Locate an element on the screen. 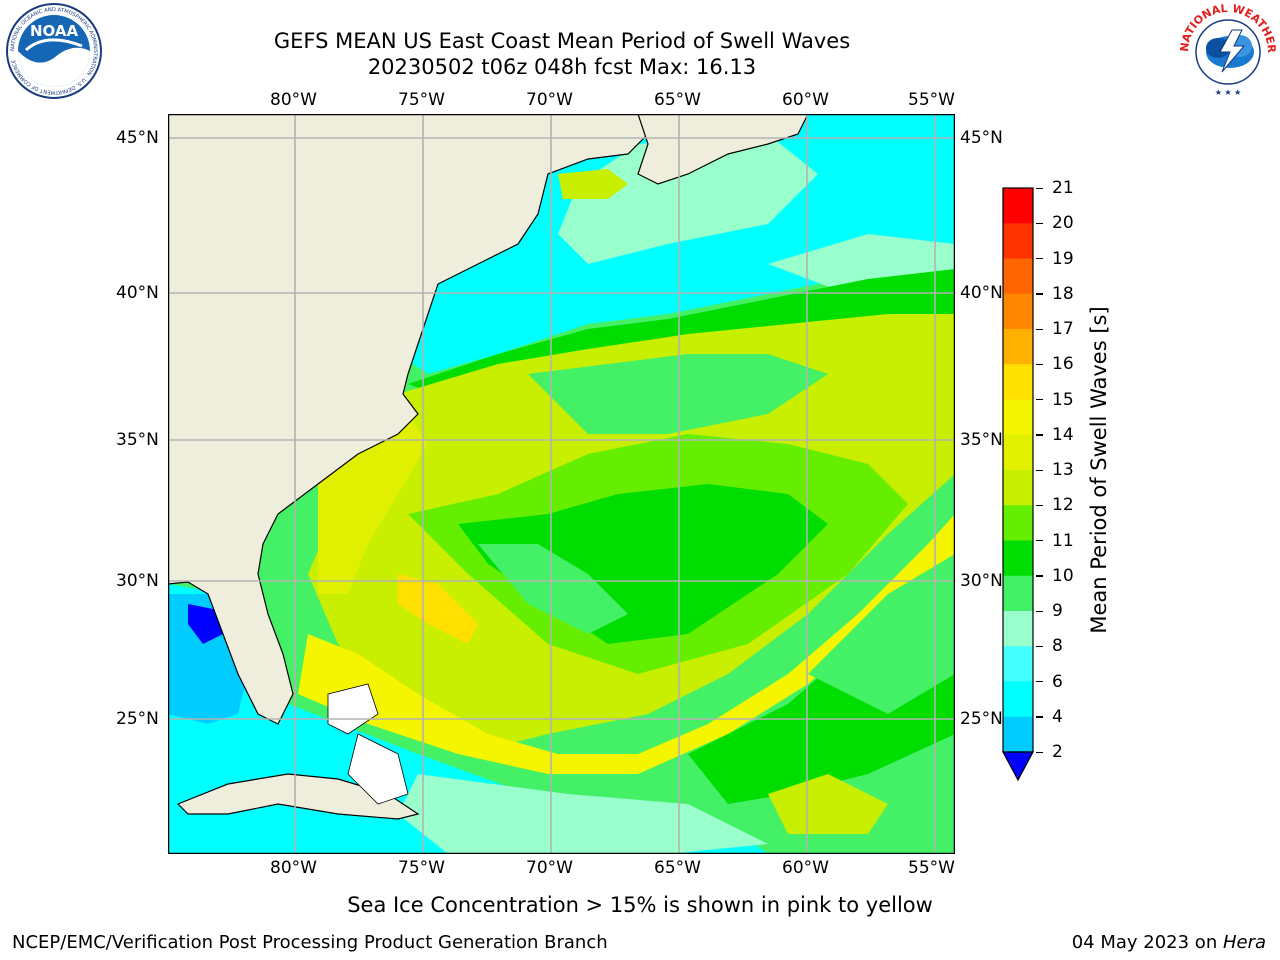 This screenshot has width=1280, height=960. mint-interior is located at coordinates (553, 589).